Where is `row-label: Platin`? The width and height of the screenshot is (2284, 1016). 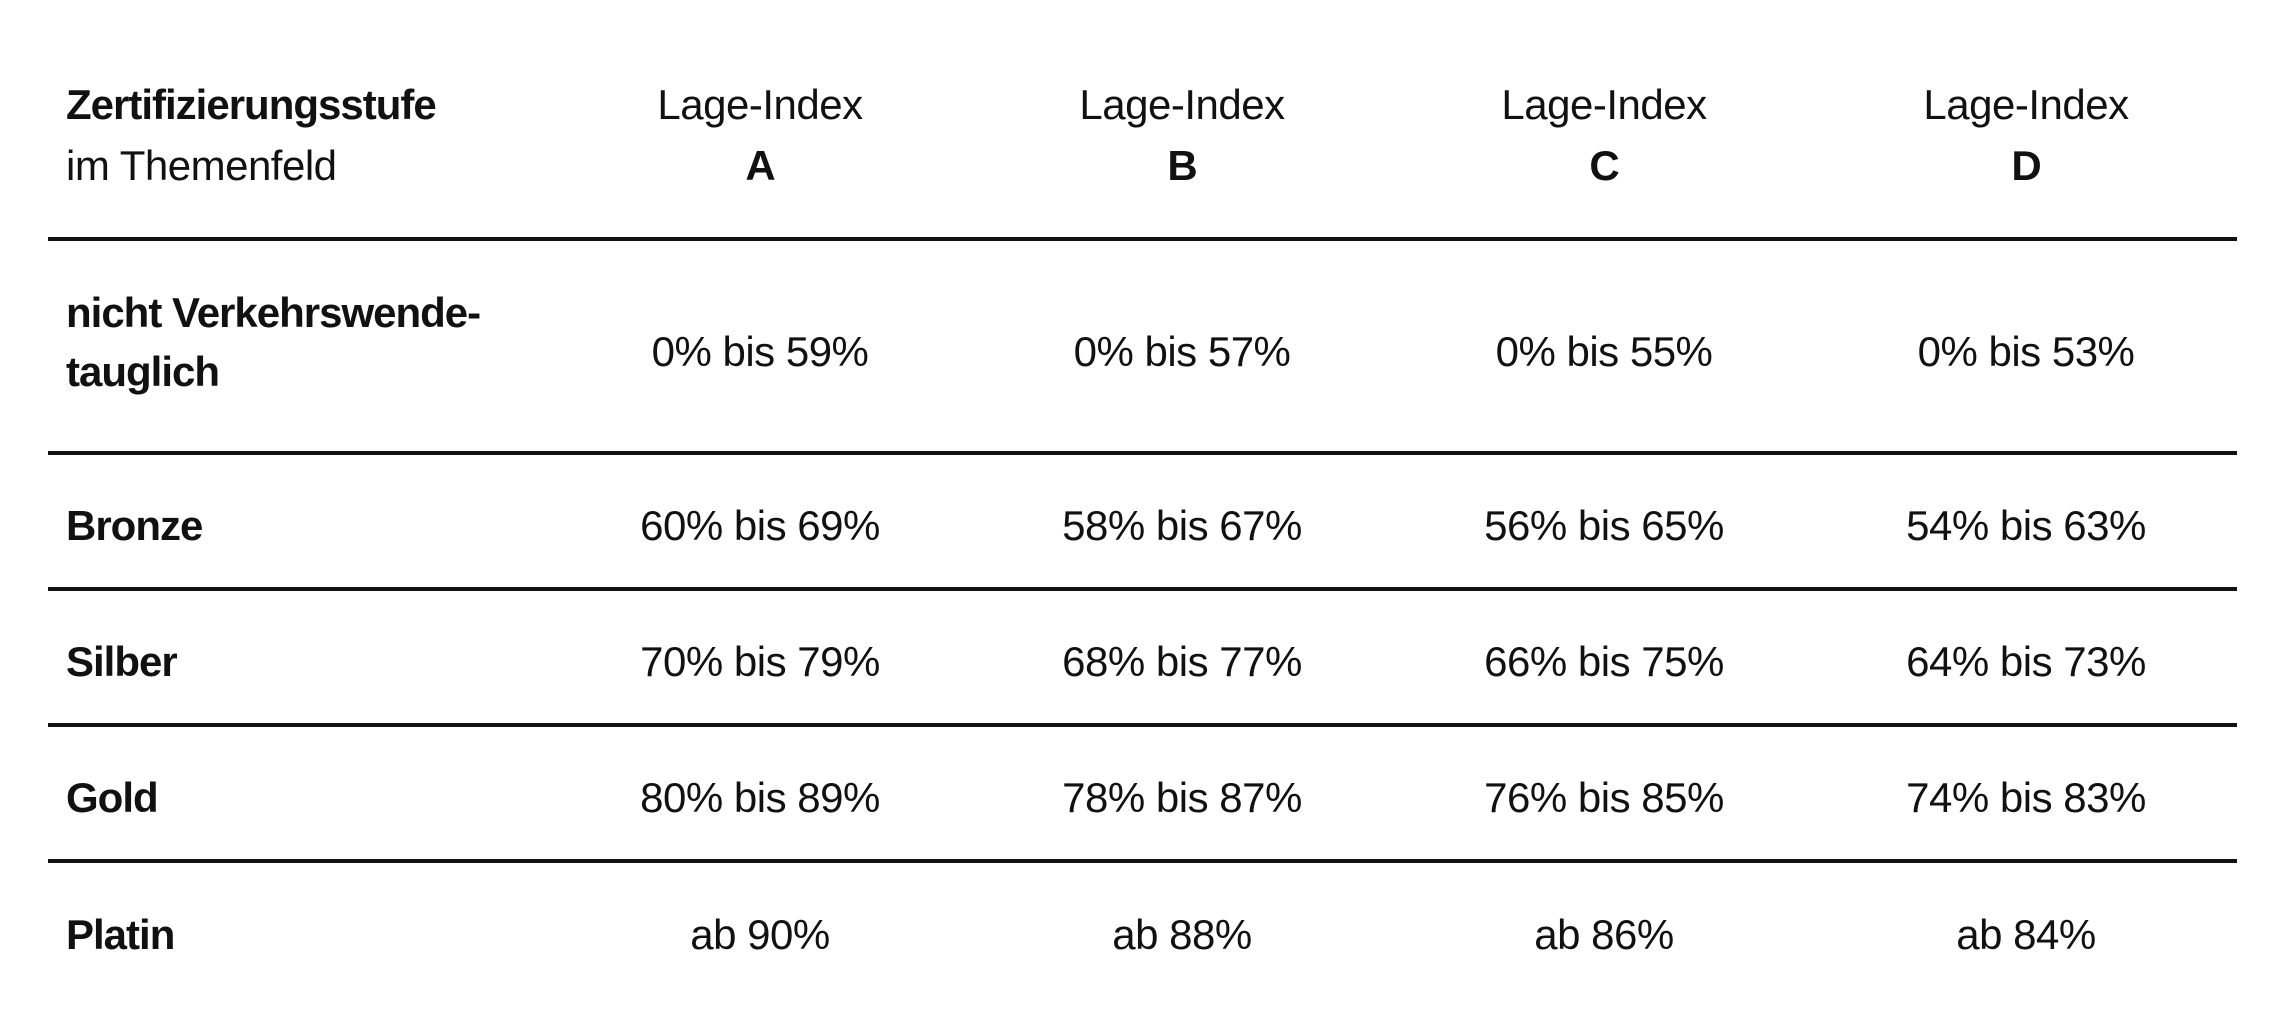
row-label: Platin is located at coordinates (120, 934).